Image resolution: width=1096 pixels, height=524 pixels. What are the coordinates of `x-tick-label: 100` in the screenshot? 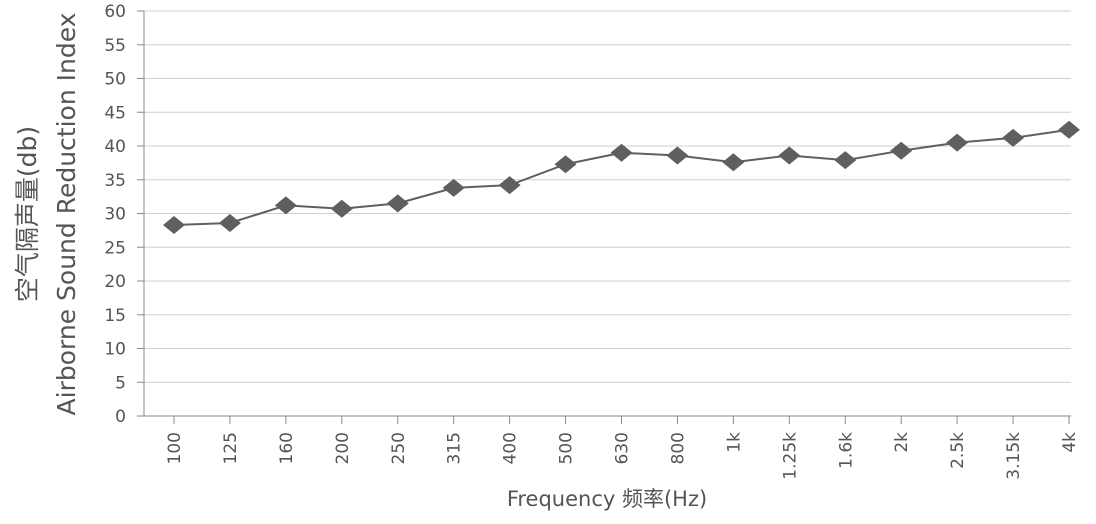 It's located at (175, 448).